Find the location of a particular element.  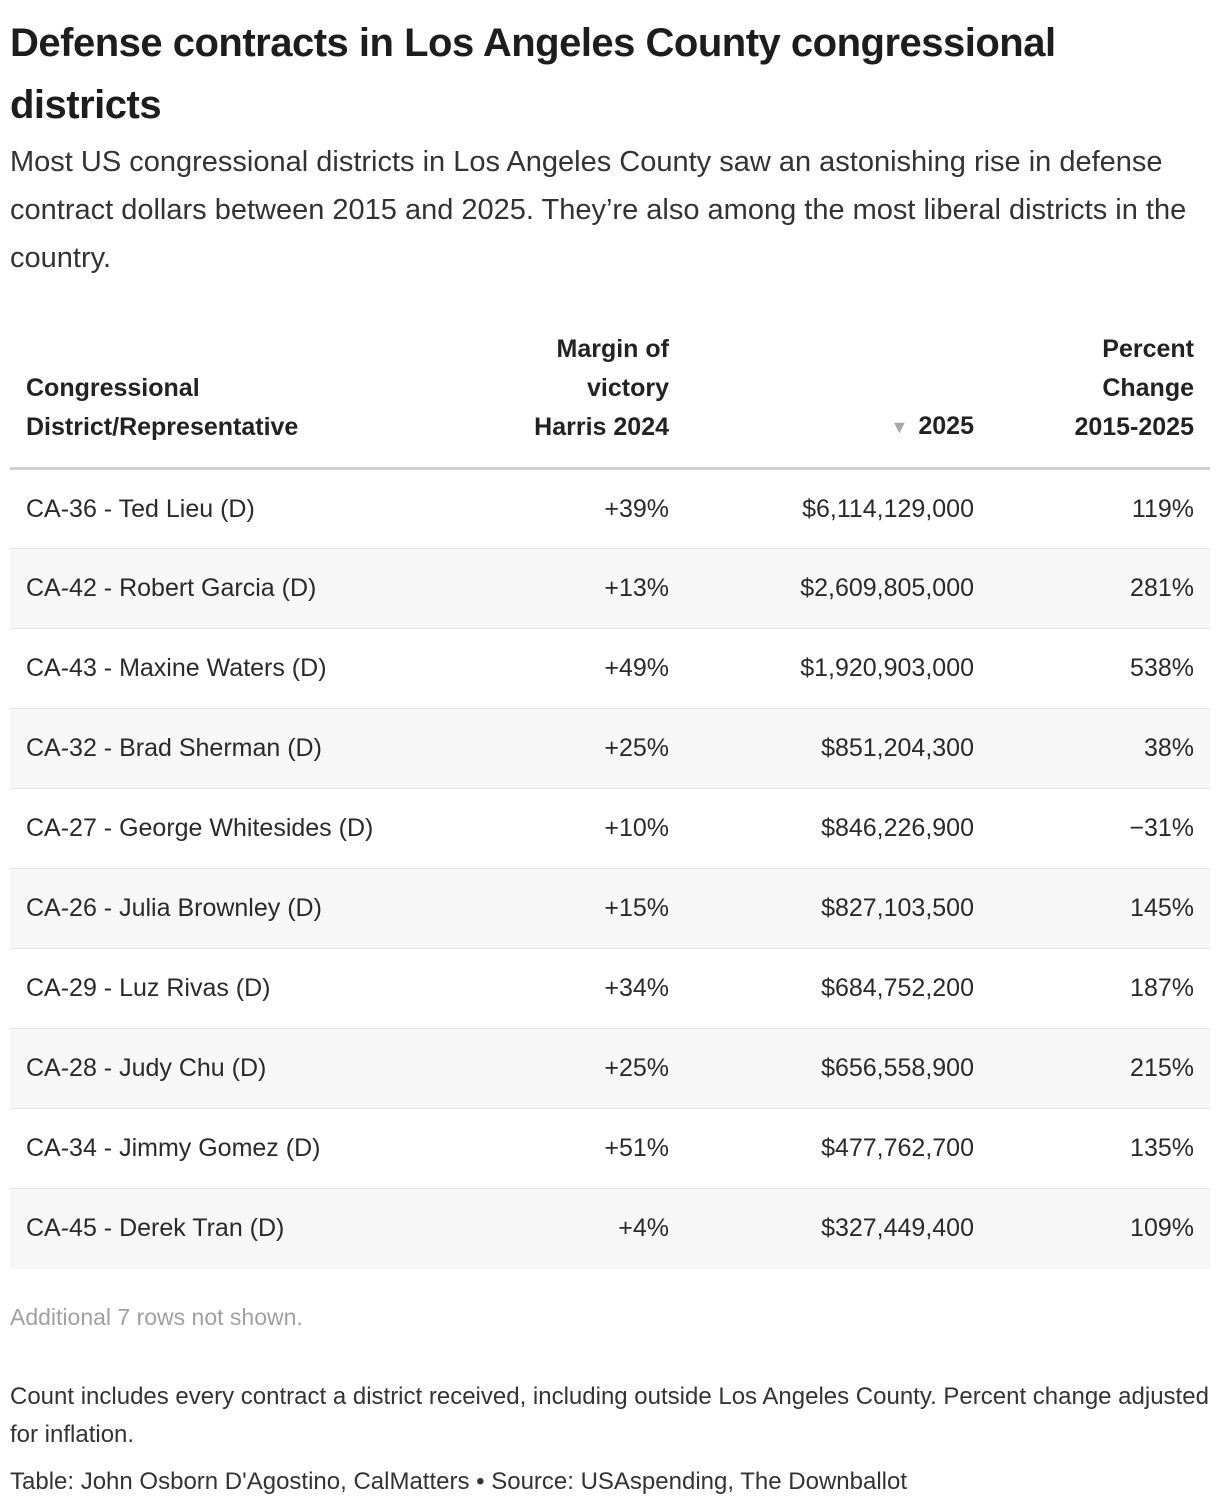

cell-margin: +4% is located at coordinates (562, 1228).